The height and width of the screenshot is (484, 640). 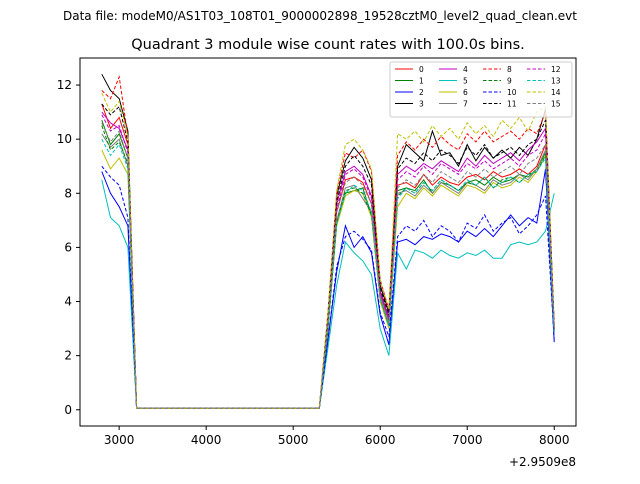 What do you see at coordinates (512, 92) in the screenshot?
I see `legend-label-10: 10` at bounding box center [512, 92].